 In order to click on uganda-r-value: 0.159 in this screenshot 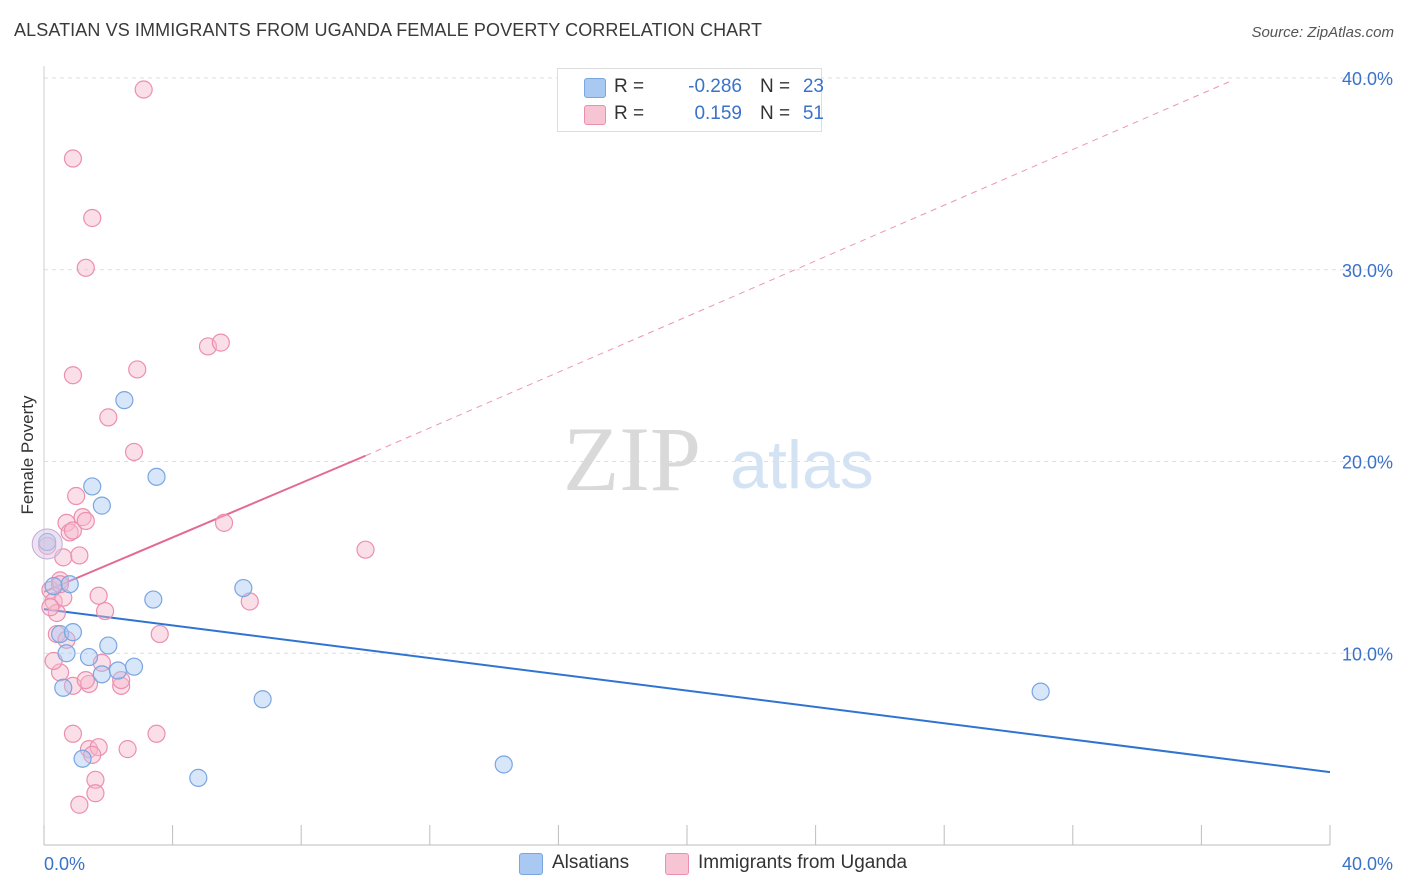, I will do `click(718, 113)`.